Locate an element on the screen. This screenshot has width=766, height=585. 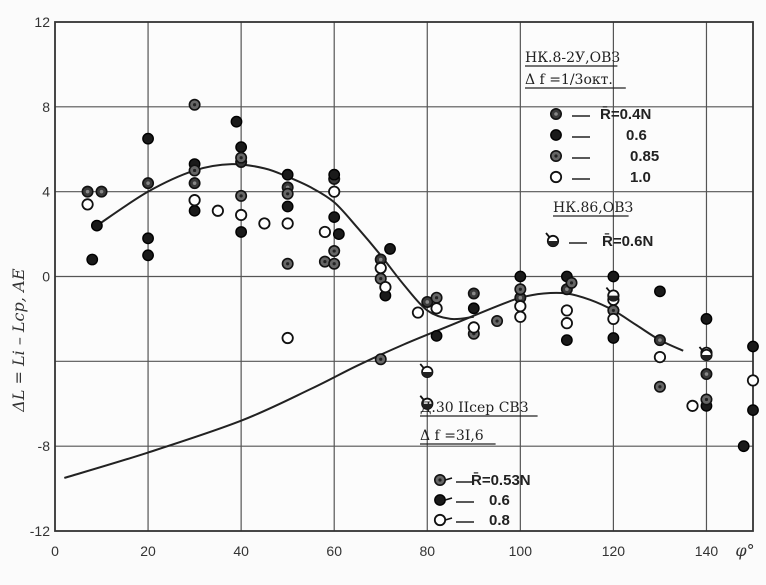
x-tick-label: 80 is located at coordinates (427, 551).